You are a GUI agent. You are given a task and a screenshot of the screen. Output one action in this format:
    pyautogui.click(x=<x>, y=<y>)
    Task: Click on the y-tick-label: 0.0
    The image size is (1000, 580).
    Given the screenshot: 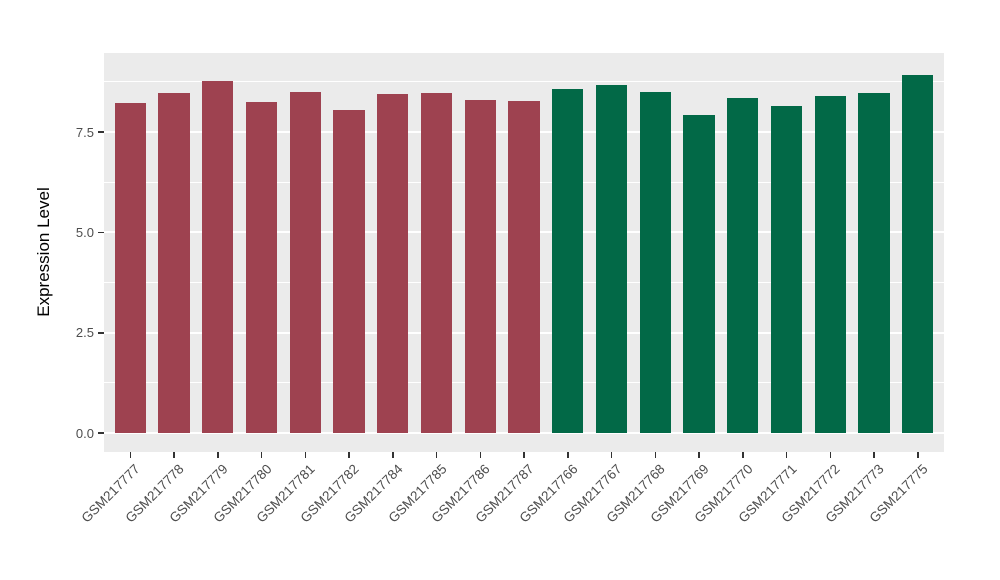 What is the action you would take?
    pyautogui.click(x=84, y=433)
    